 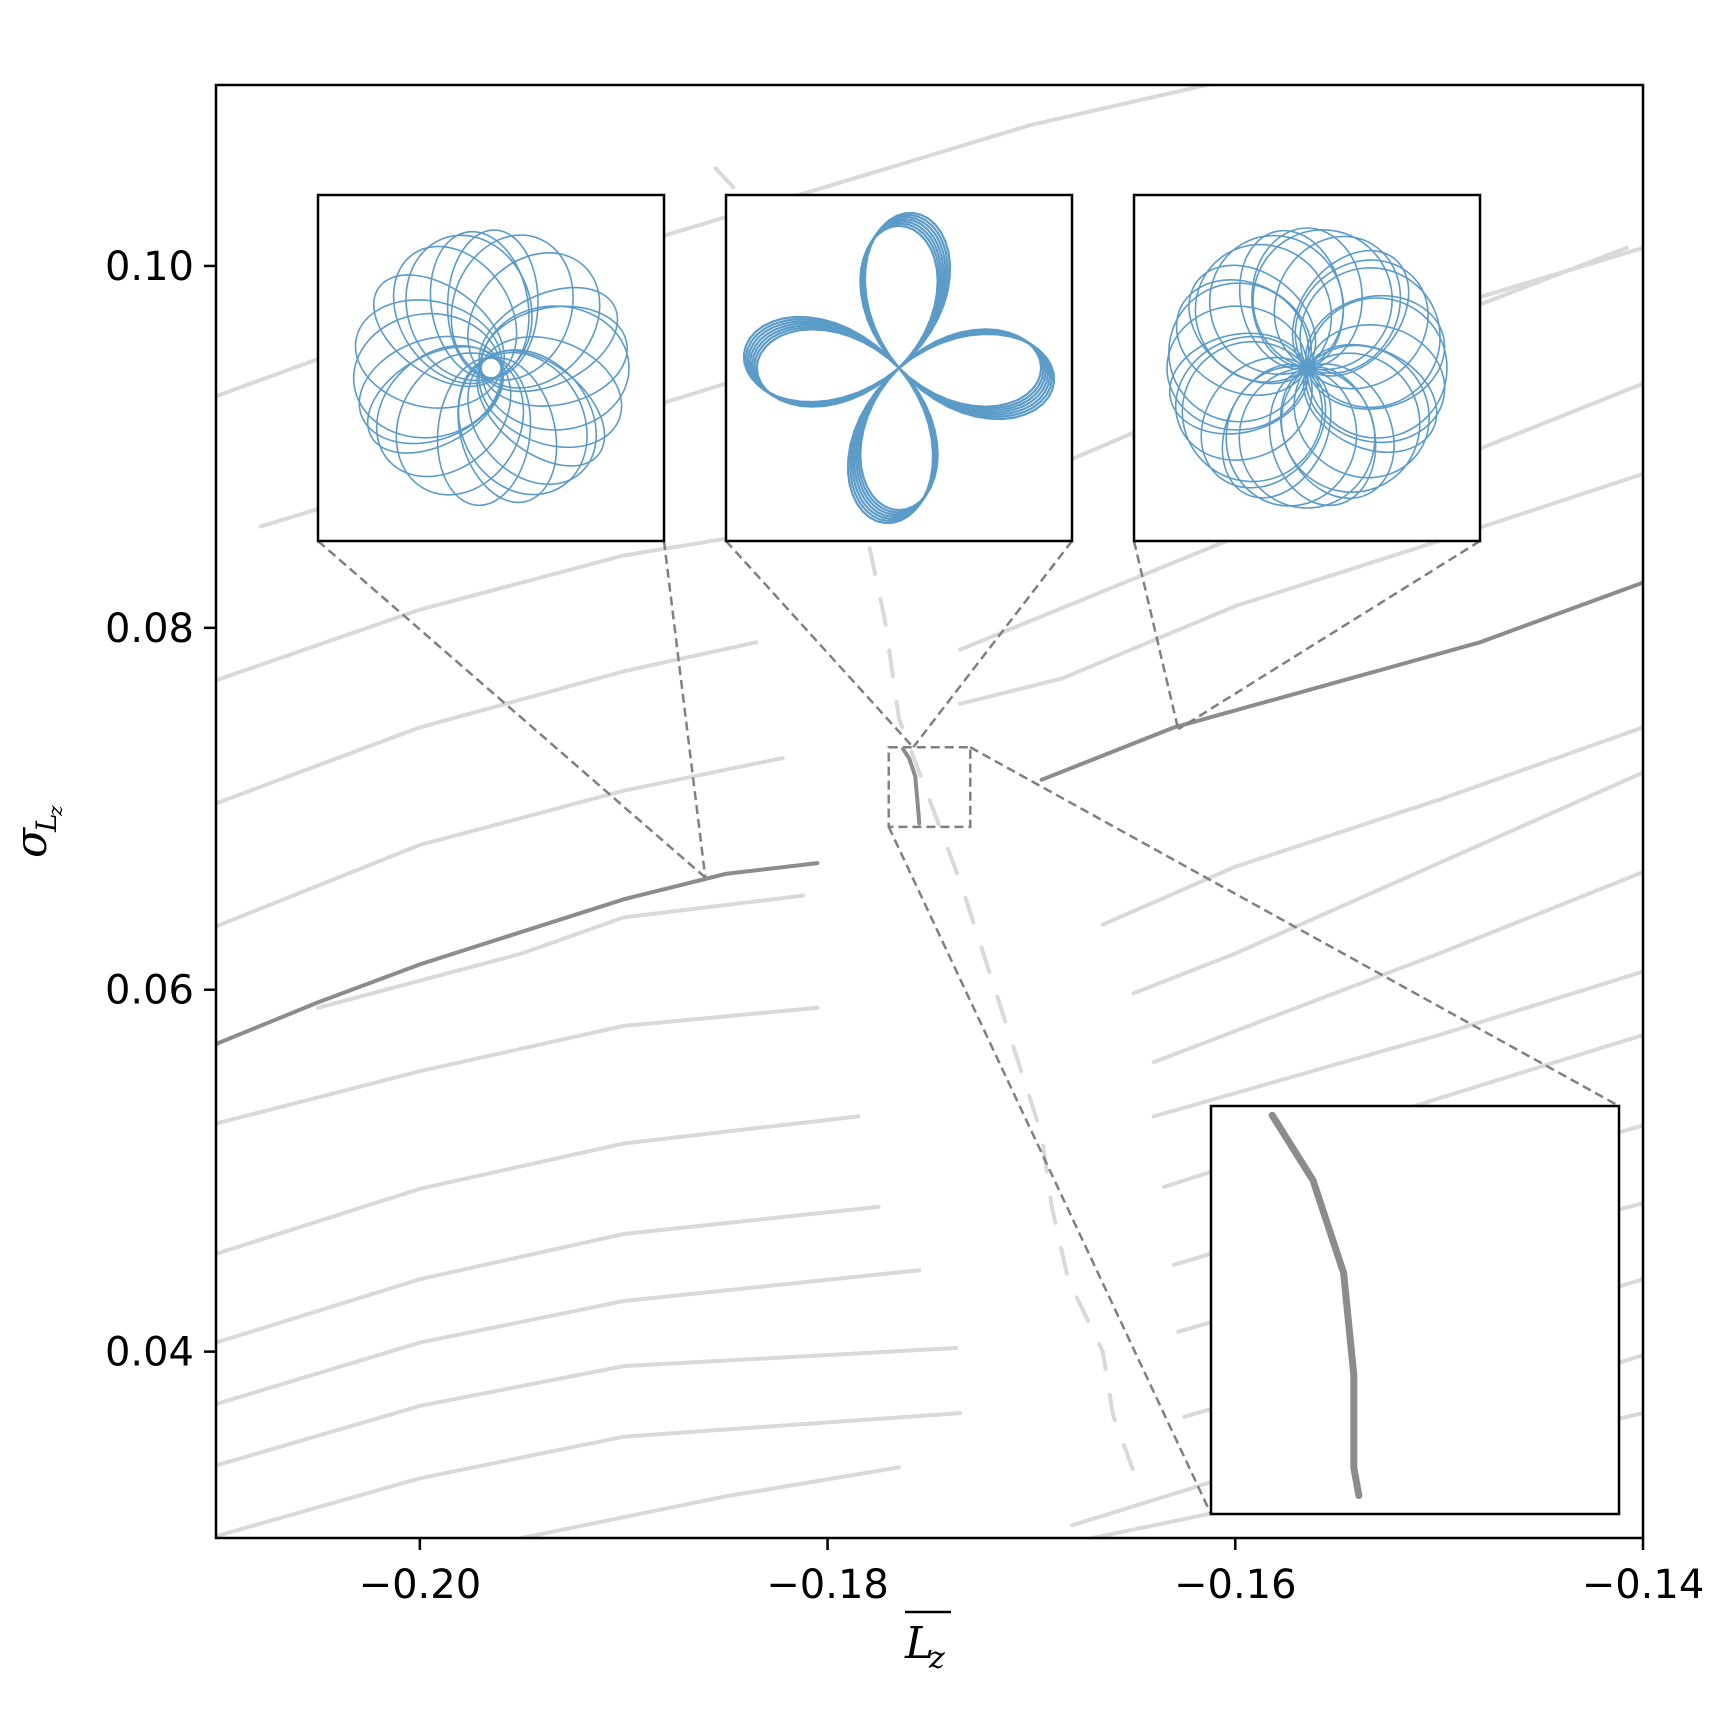 I want to click on y-tick-label: 0.08, so click(x=149, y=629).